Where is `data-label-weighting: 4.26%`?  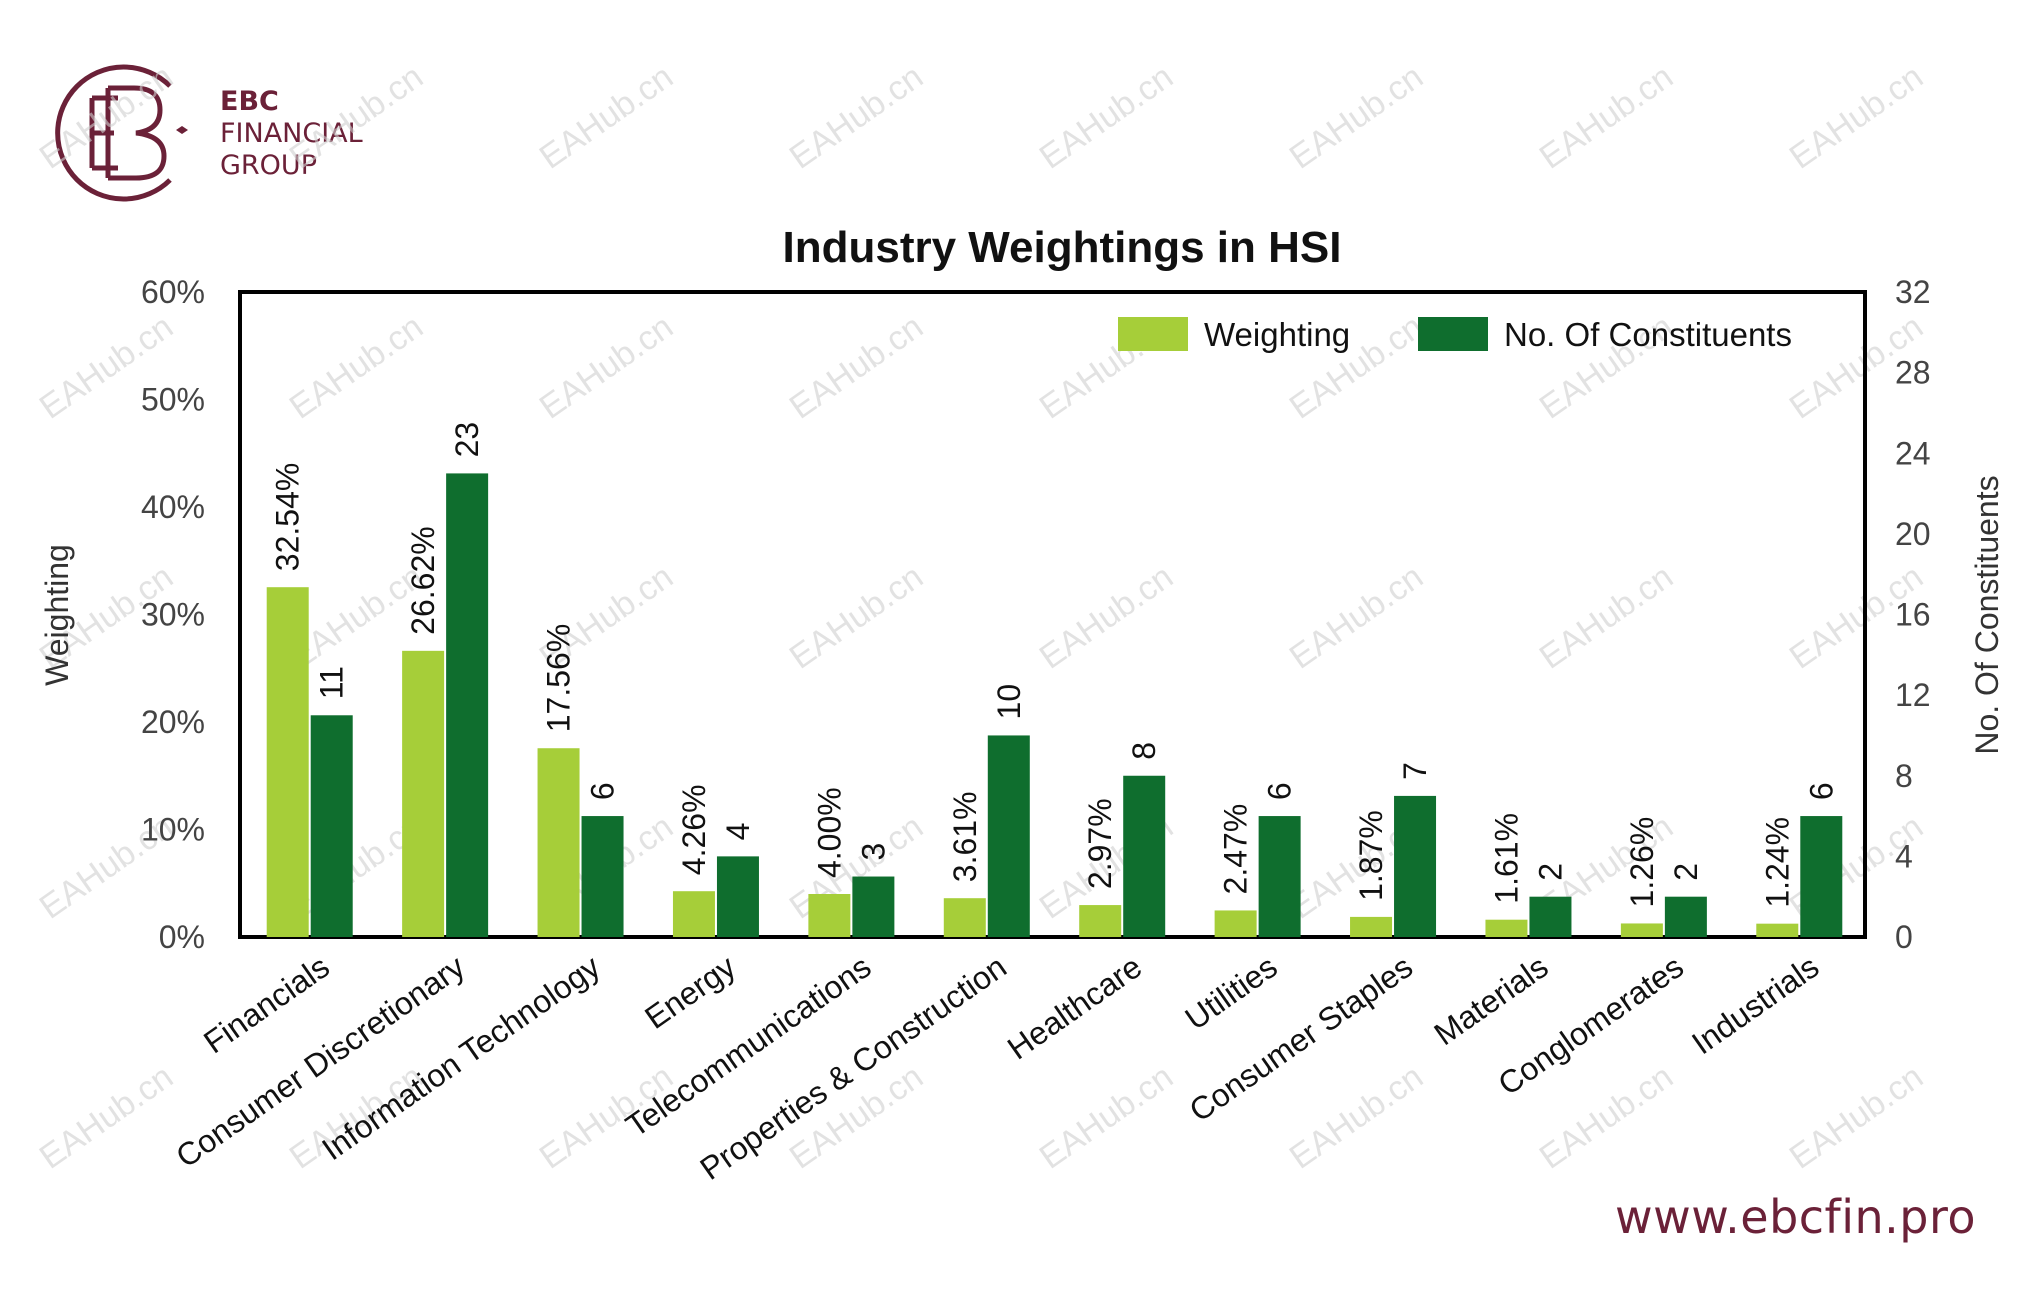
data-label-weighting: 4.26% is located at coordinates (694, 829).